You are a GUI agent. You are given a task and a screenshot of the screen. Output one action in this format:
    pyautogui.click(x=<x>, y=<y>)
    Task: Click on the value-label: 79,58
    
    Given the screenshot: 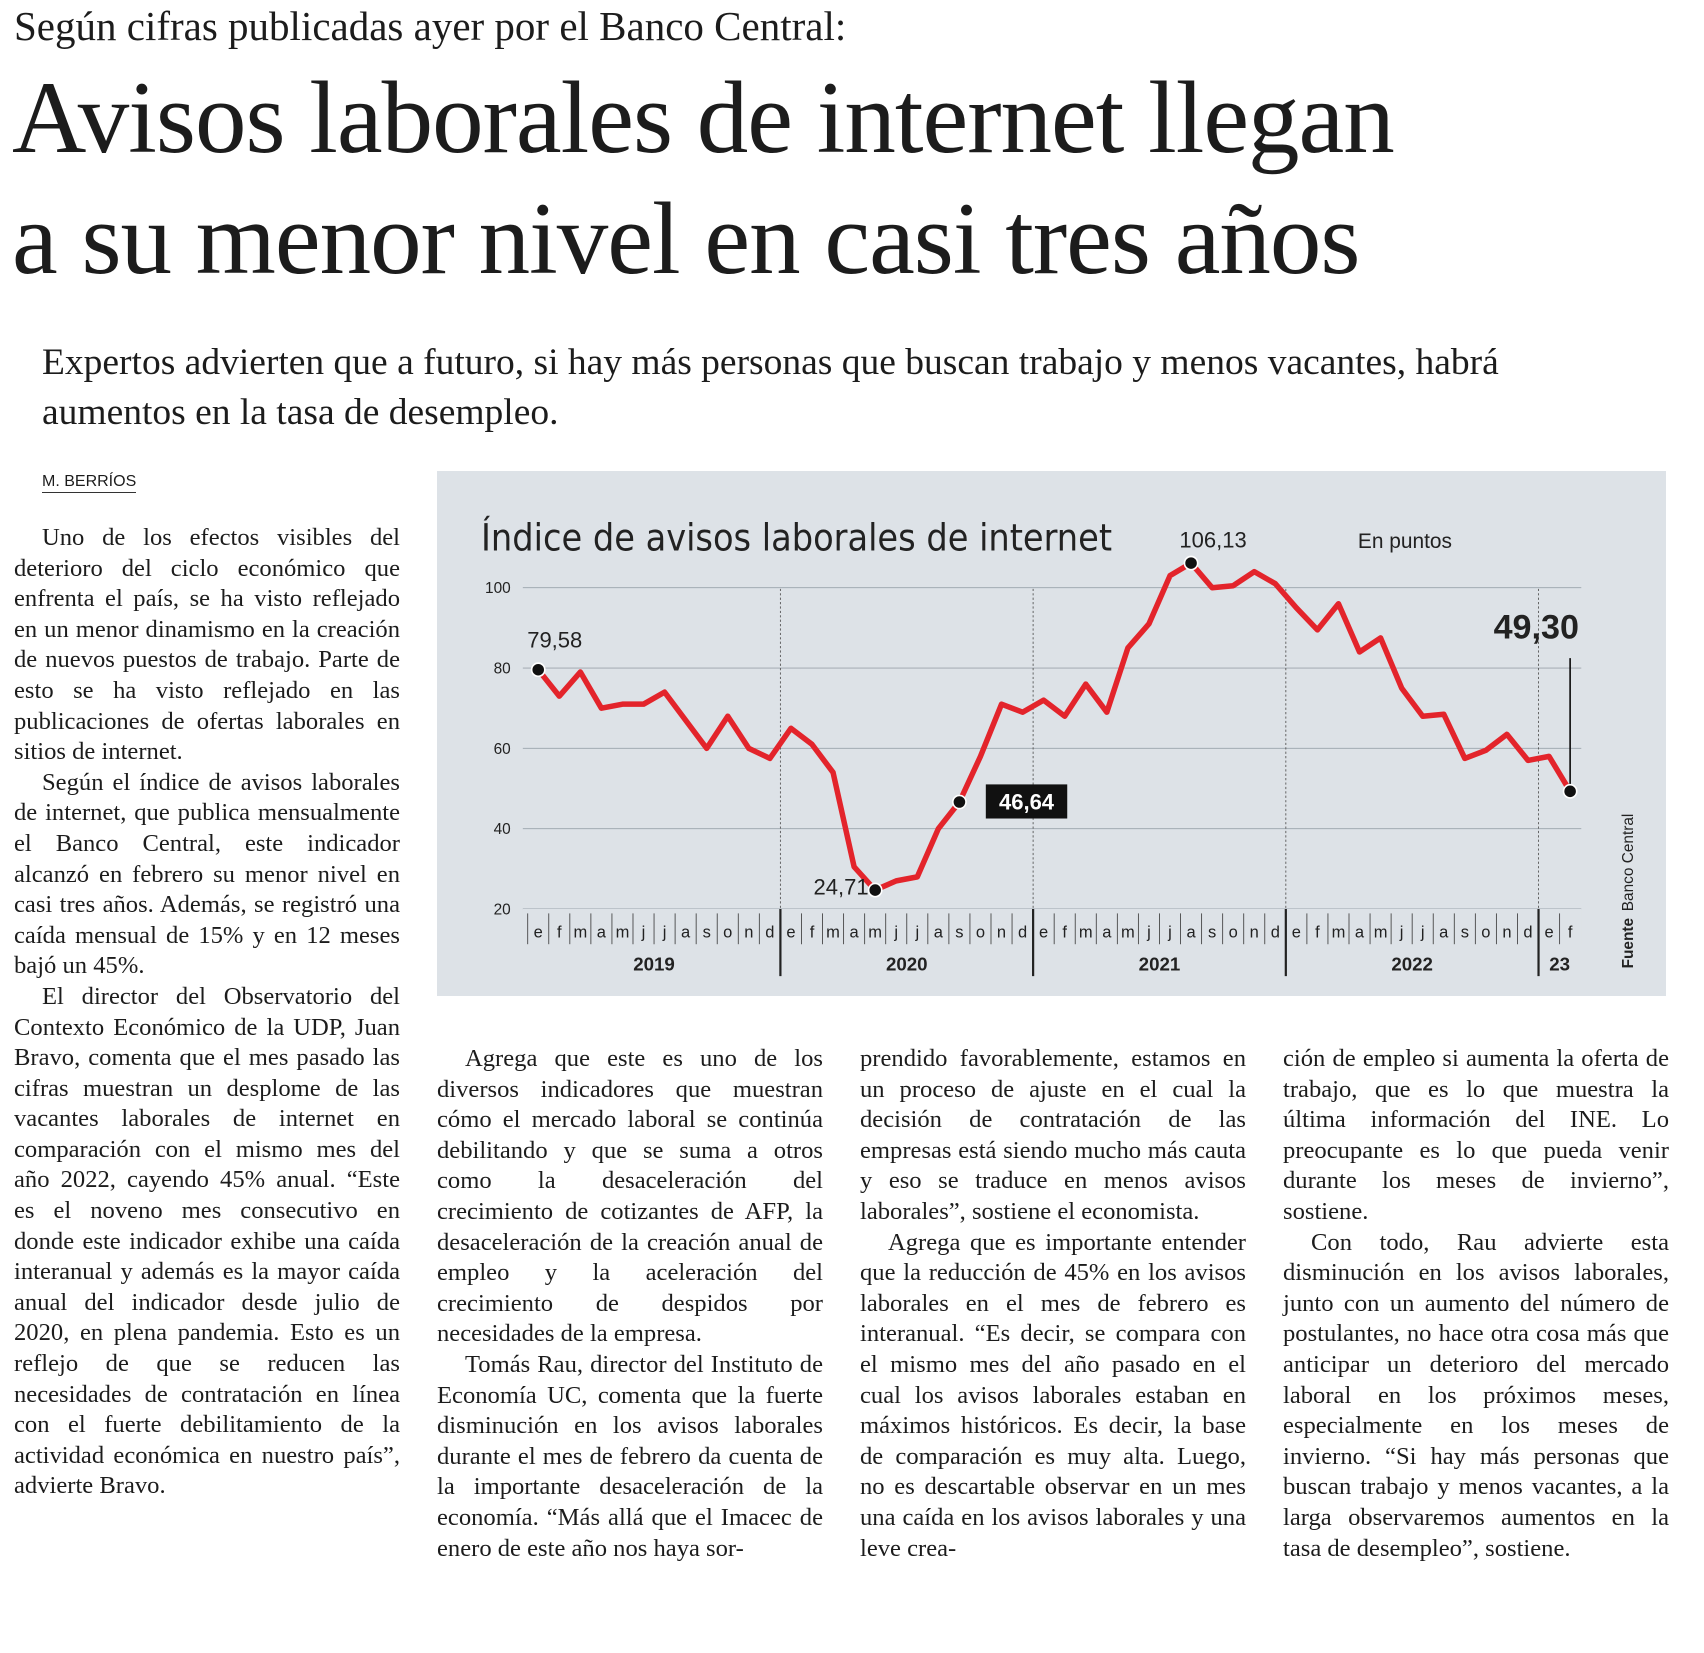 What is the action you would take?
    pyautogui.click(x=554, y=640)
    